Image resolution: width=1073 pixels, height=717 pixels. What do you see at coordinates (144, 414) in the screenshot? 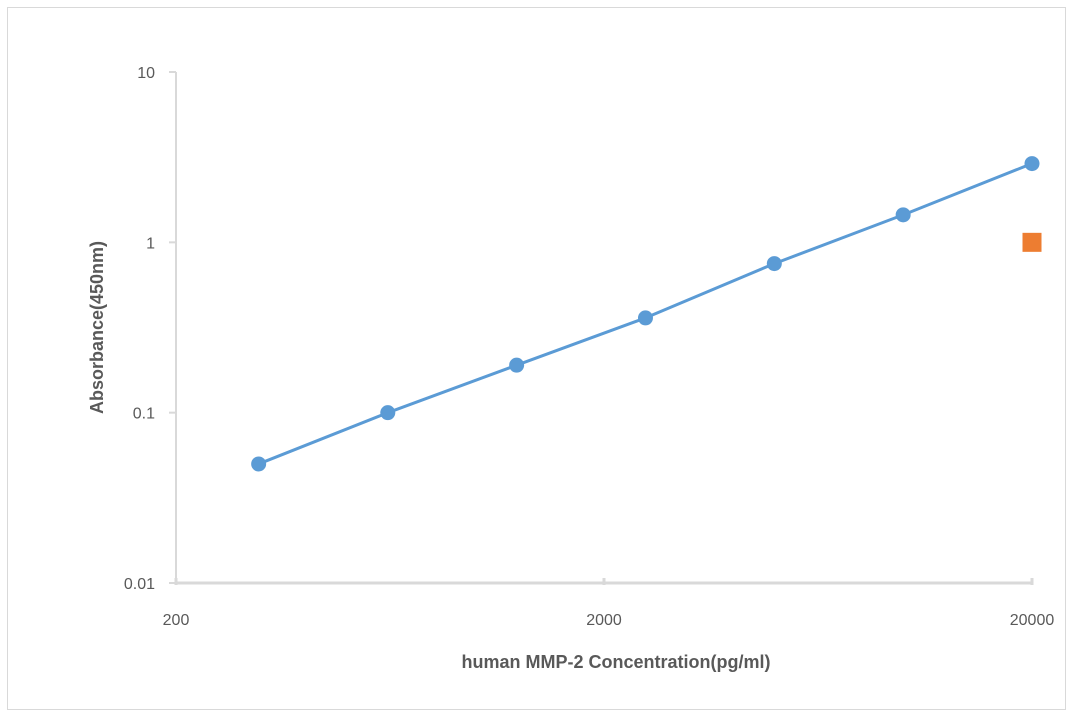
I see `y-tick-label: 0.1` at bounding box center [144, 414].